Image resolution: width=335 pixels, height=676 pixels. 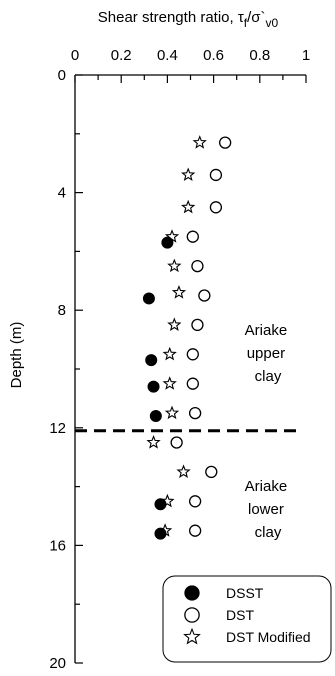 I want to click on x-axis-title-sep: /σ`, so click(x=256, y=17).